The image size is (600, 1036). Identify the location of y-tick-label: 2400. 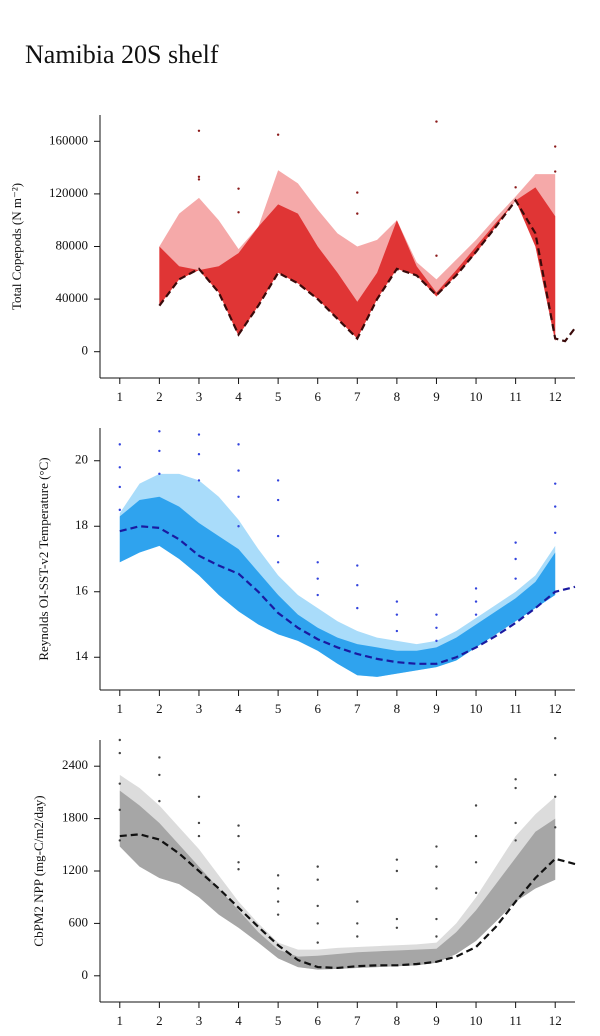
(75, 764).